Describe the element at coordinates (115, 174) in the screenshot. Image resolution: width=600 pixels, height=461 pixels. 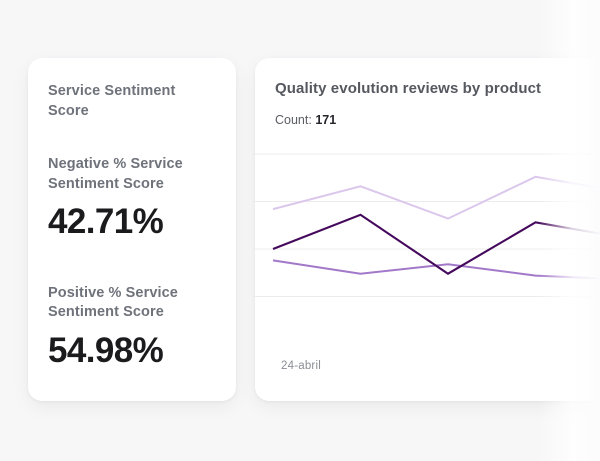
I see `kpi-metric-label: Negative % Service Sentiment Score` at that location.